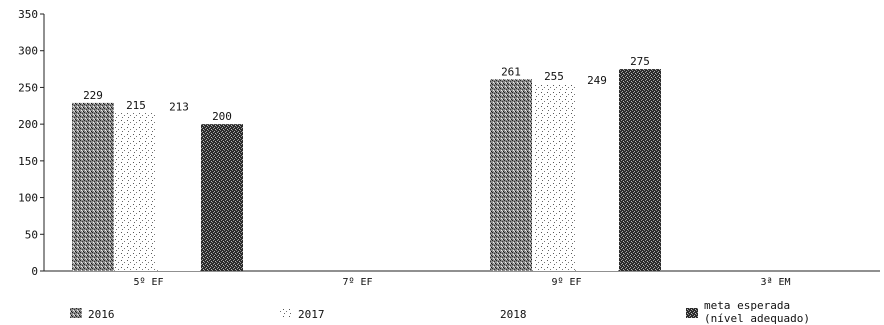  Describe the element at coordinates (28, 87) in the screenshot. I see `y-tick-label: 250` at that location.